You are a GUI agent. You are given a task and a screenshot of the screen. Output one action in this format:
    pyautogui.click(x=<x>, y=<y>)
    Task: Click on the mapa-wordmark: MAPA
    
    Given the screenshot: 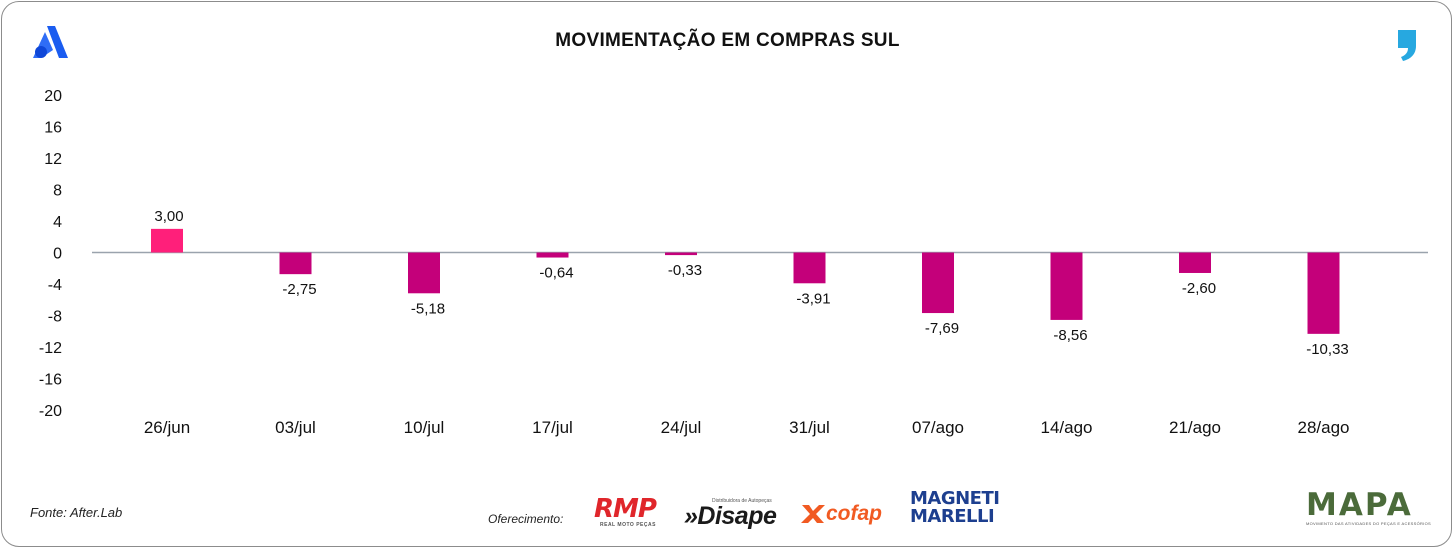 What is the action you would take?
    pyautogui.click(x=1359, y=505)
    